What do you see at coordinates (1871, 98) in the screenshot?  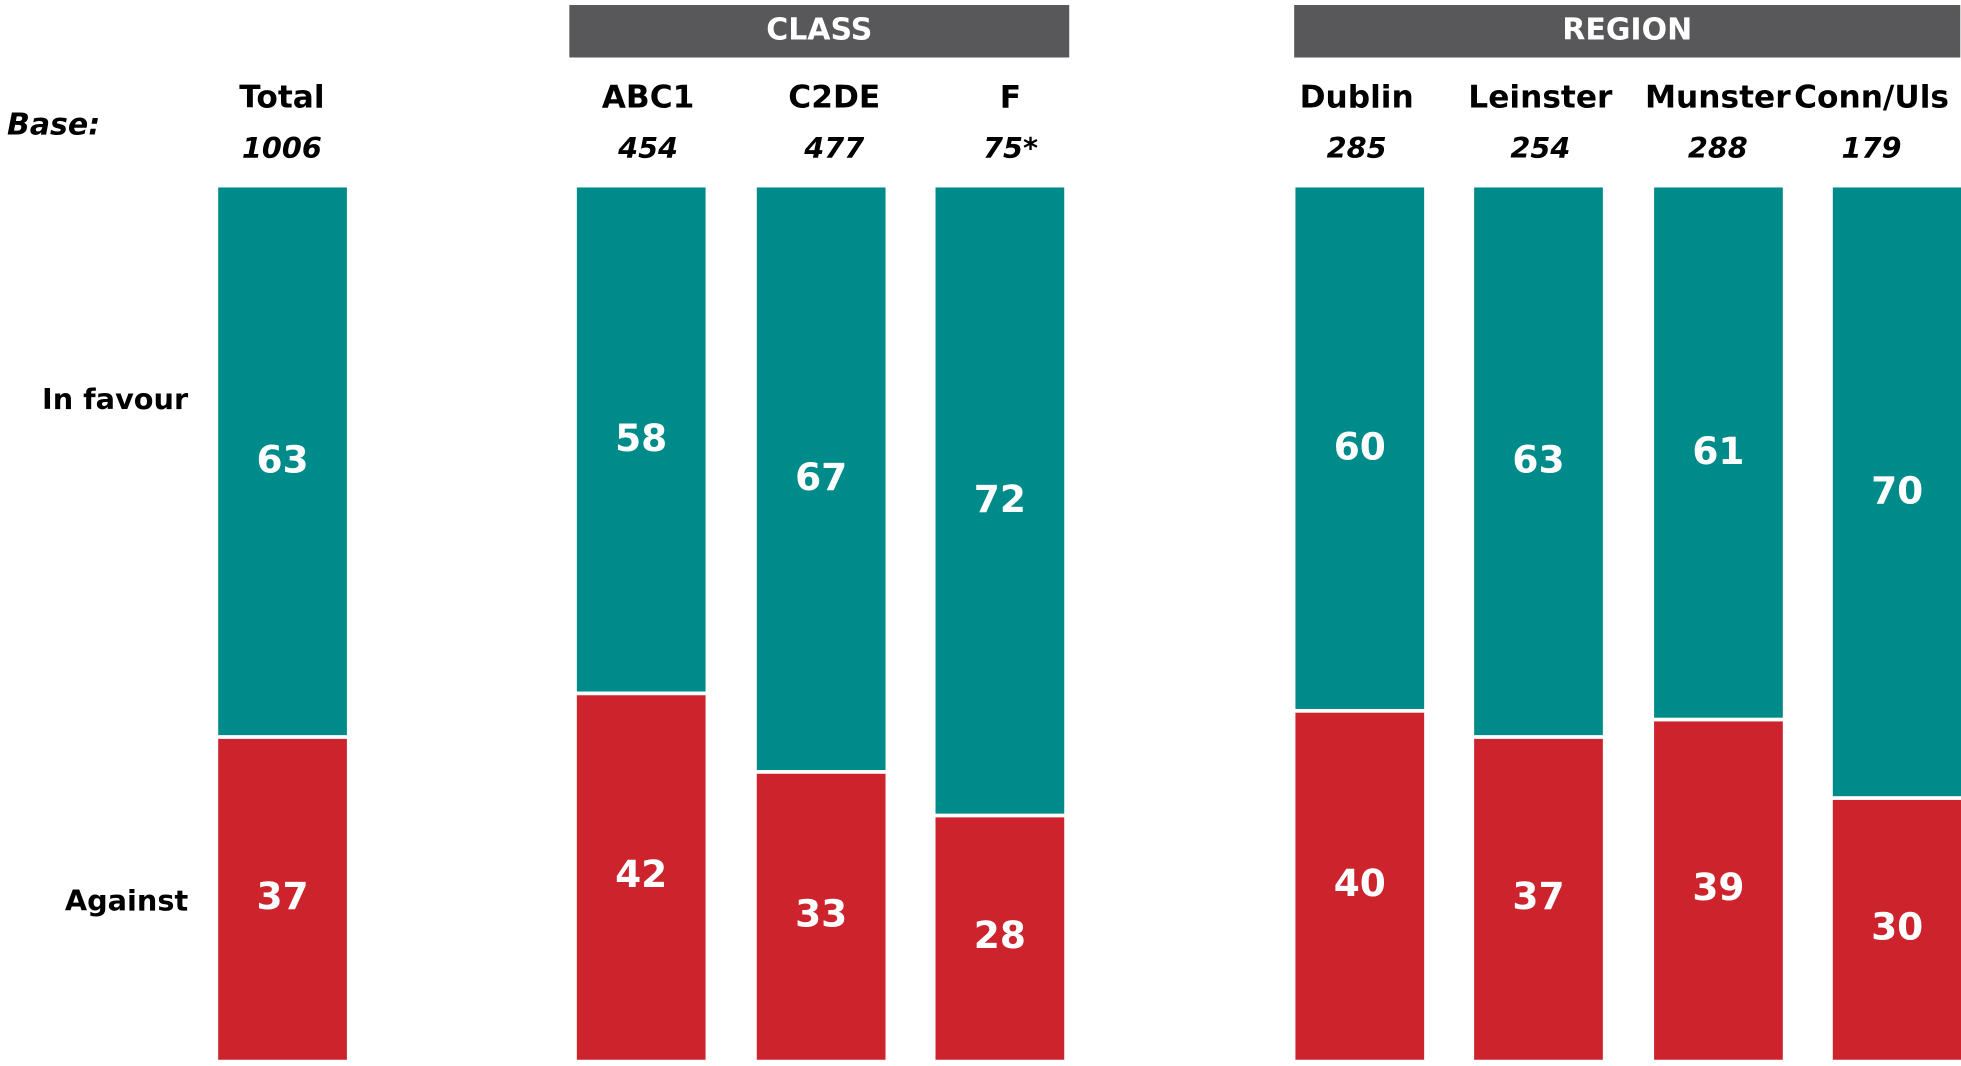 I see `category-label: Conn/Uls` at bounding box center [1871, 98].